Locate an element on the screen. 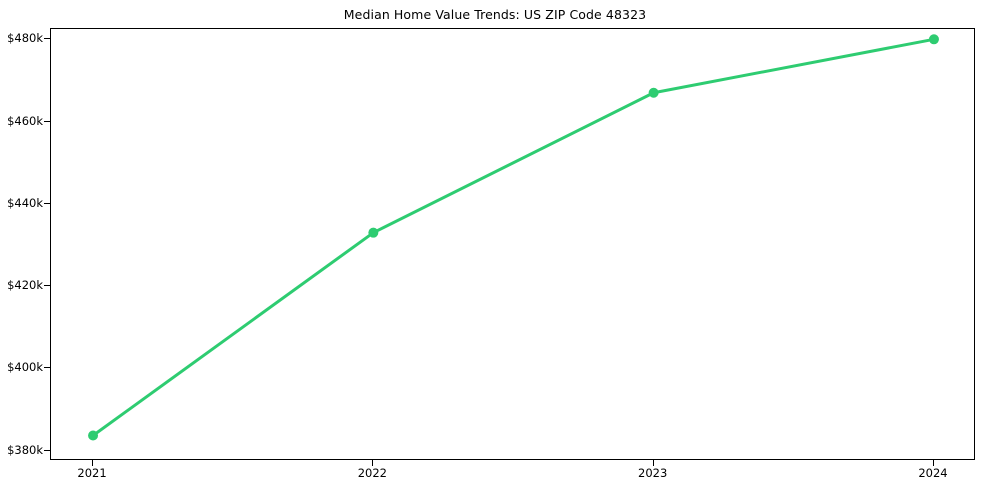 This screenshot has height=490, width=990. data-point-2023 is located at coordinates (653, 92).